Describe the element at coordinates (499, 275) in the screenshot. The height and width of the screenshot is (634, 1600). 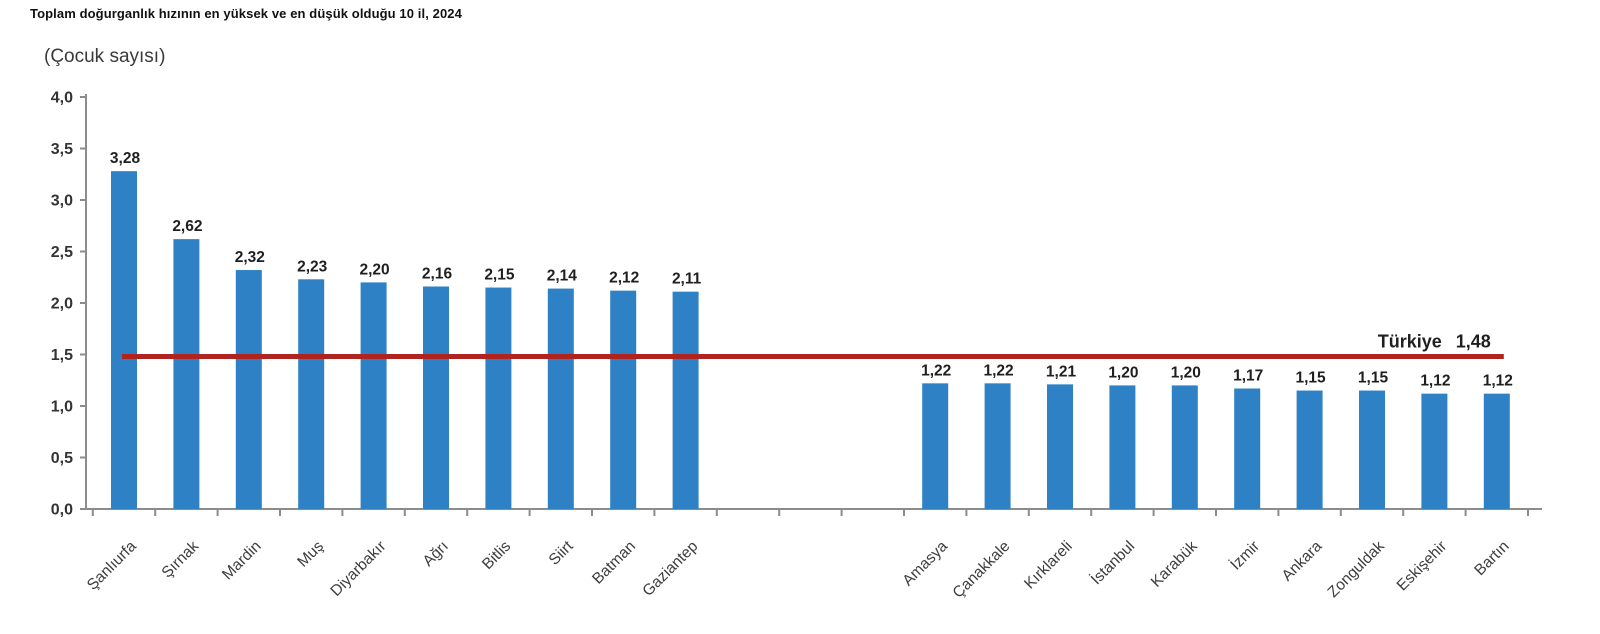
I see `bar-value-label: 2,15` at that location.